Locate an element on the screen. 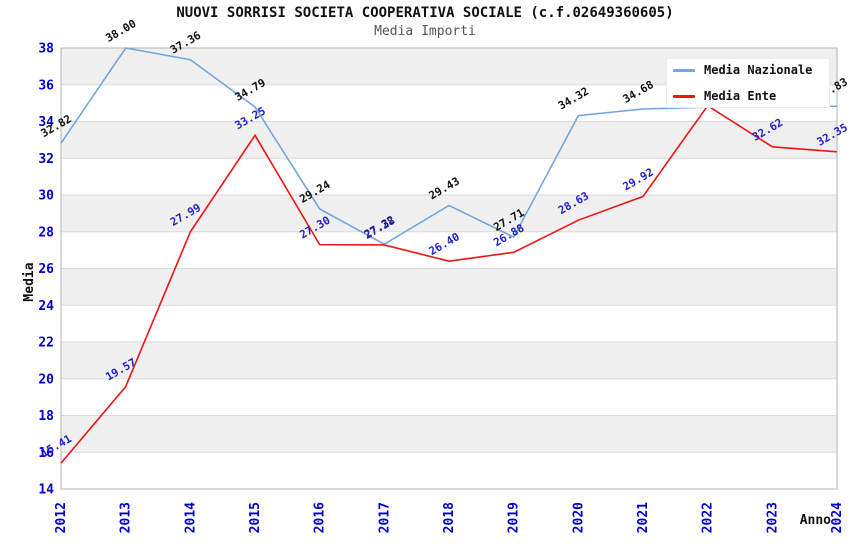 The image size is (850, 550). svg-text: 14 is located at coordinates (46, 490).